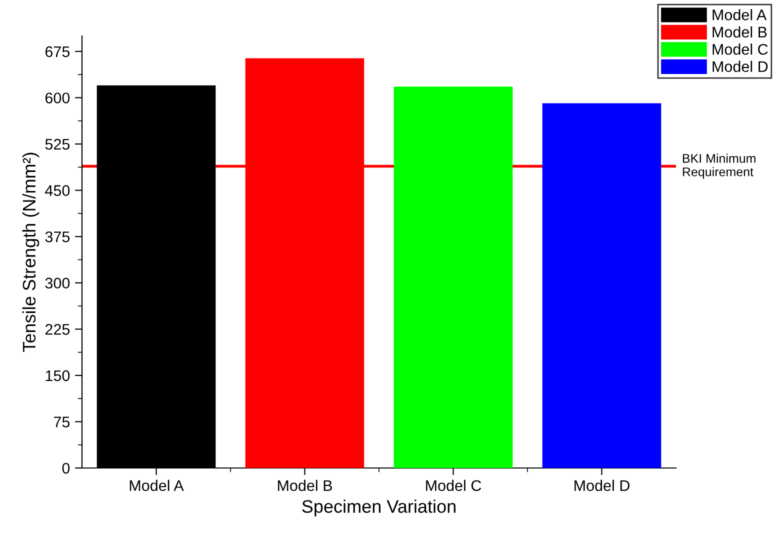 The image size is (776, 533). Describe the element at coordinates (57, 236) in the screenshot. I see `y-tick-label: 375` at that location.